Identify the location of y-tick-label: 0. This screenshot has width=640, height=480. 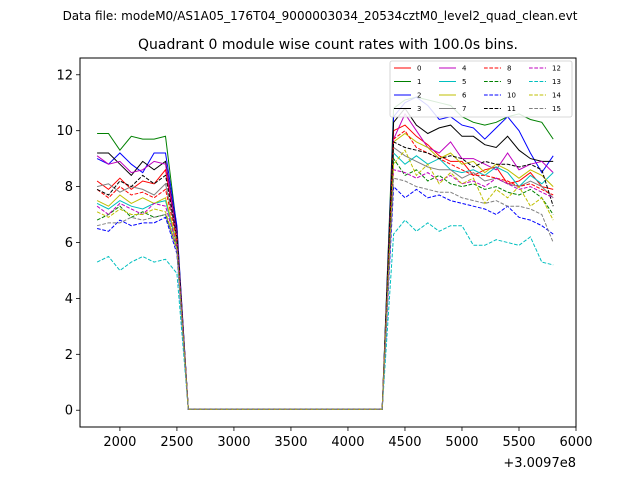
(69, 411).